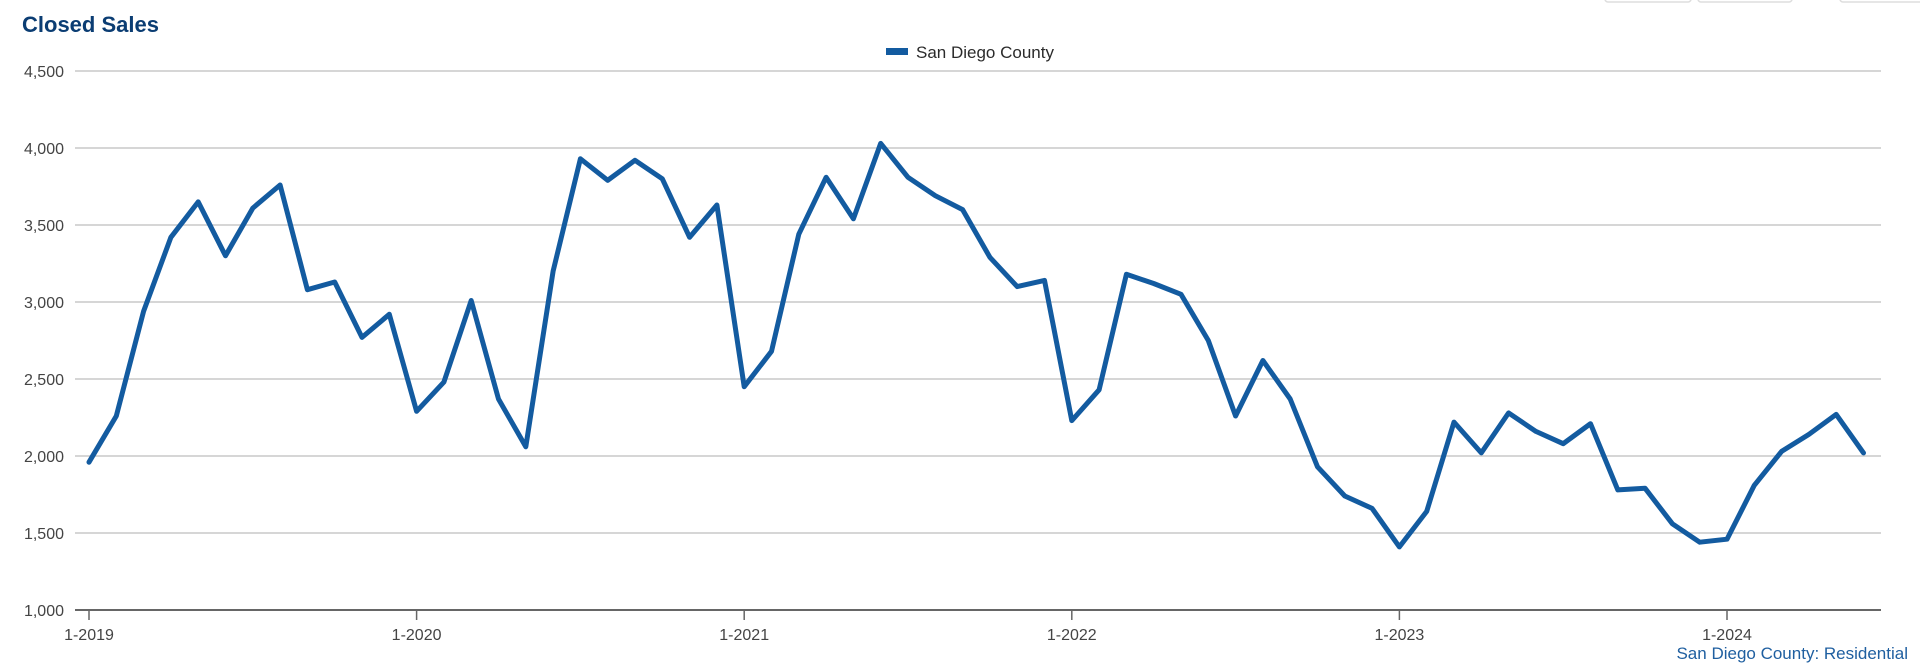 The image size is (1920, 672). Describe the element at coordinates (90, 24) in the screenshot. I see `chart-title: Closed Sales` at that location.